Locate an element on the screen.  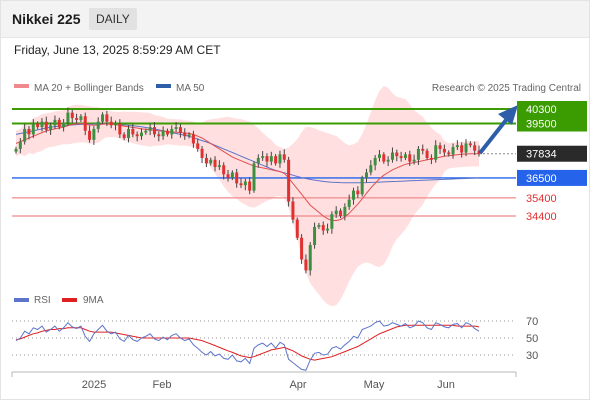
ma50-legend-swatch is located at coordinates (163, 86).